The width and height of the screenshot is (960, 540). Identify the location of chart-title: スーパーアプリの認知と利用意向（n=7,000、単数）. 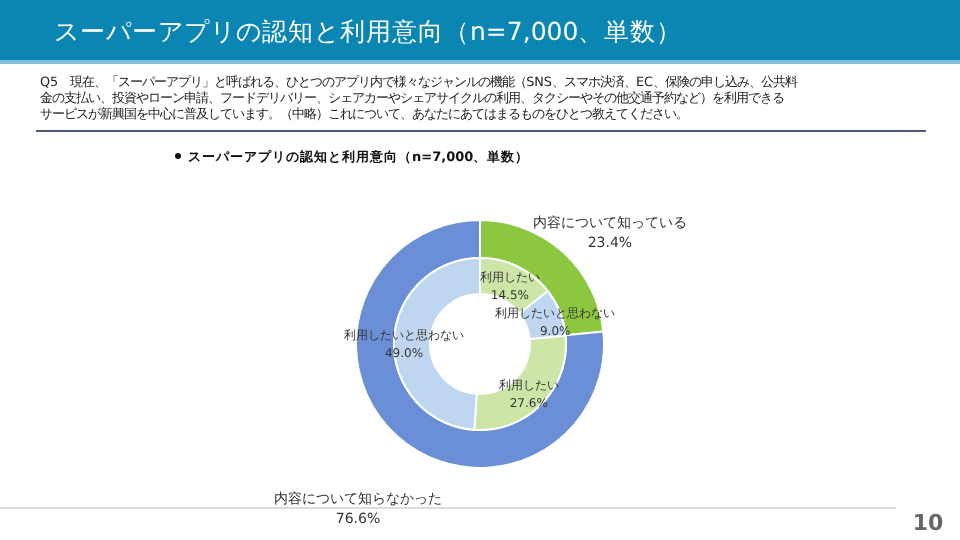
(368, 31).